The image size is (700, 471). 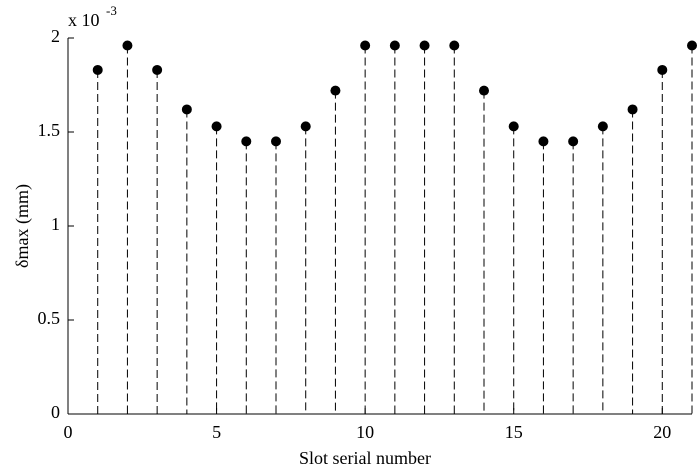 What do you see at coordinates (84, 20) in the screenshot?
I see `axis-multiplier: x 10` at bounding box center [84, 20].